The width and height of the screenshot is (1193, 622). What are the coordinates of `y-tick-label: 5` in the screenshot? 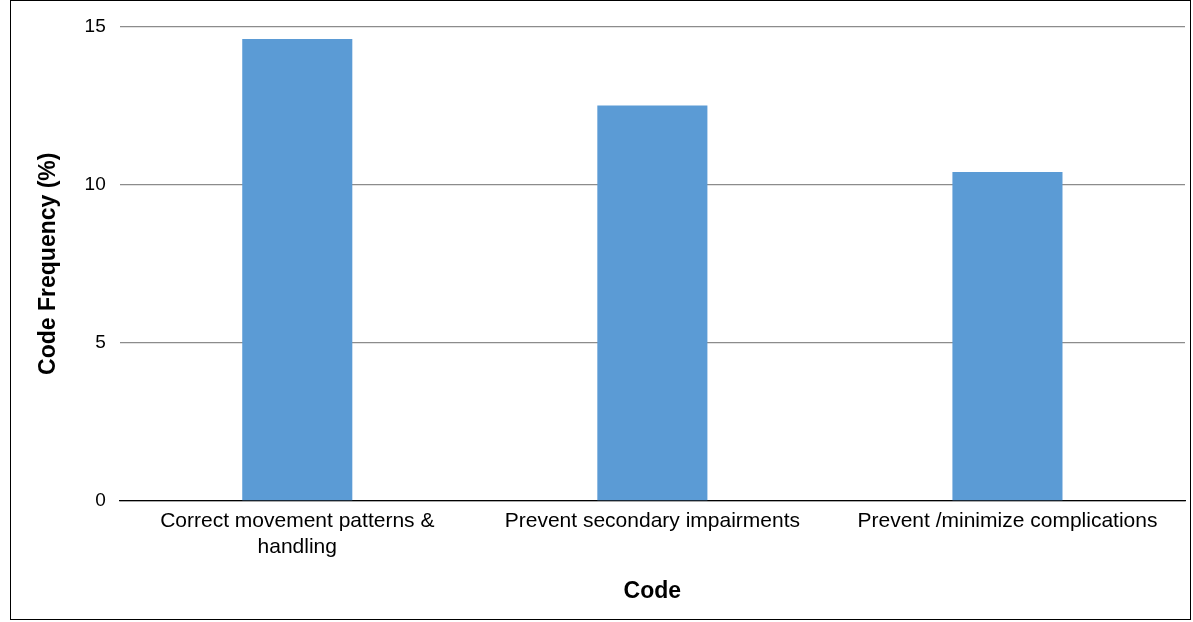 It's located at (100, 342).